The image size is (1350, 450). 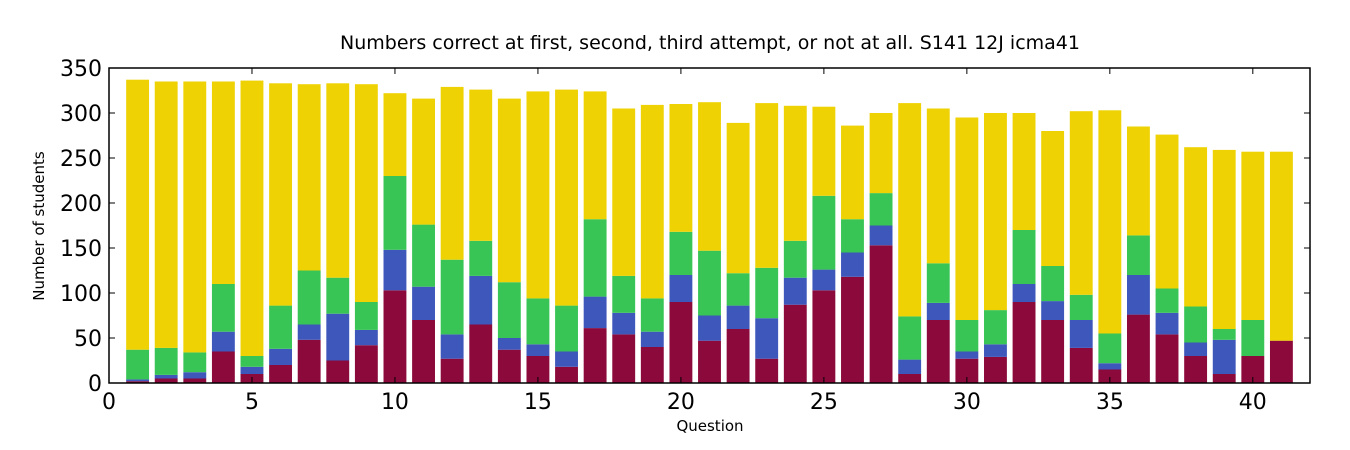 What do you see at coordinates (81, 159) in the screenshot?
I see `y-tick-label: 250` at bounding box center [81, 159].